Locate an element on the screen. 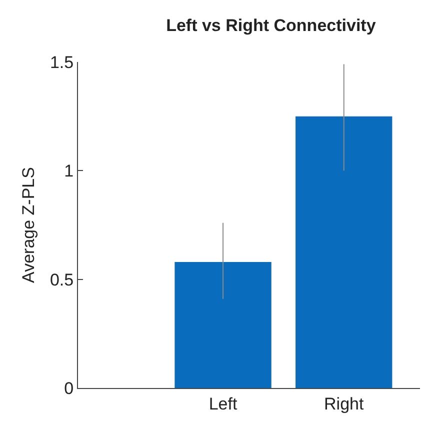 This screenshot has height=423, width=437. y-axis-title: Average Z-PLS is located at coordinates (28, 225).